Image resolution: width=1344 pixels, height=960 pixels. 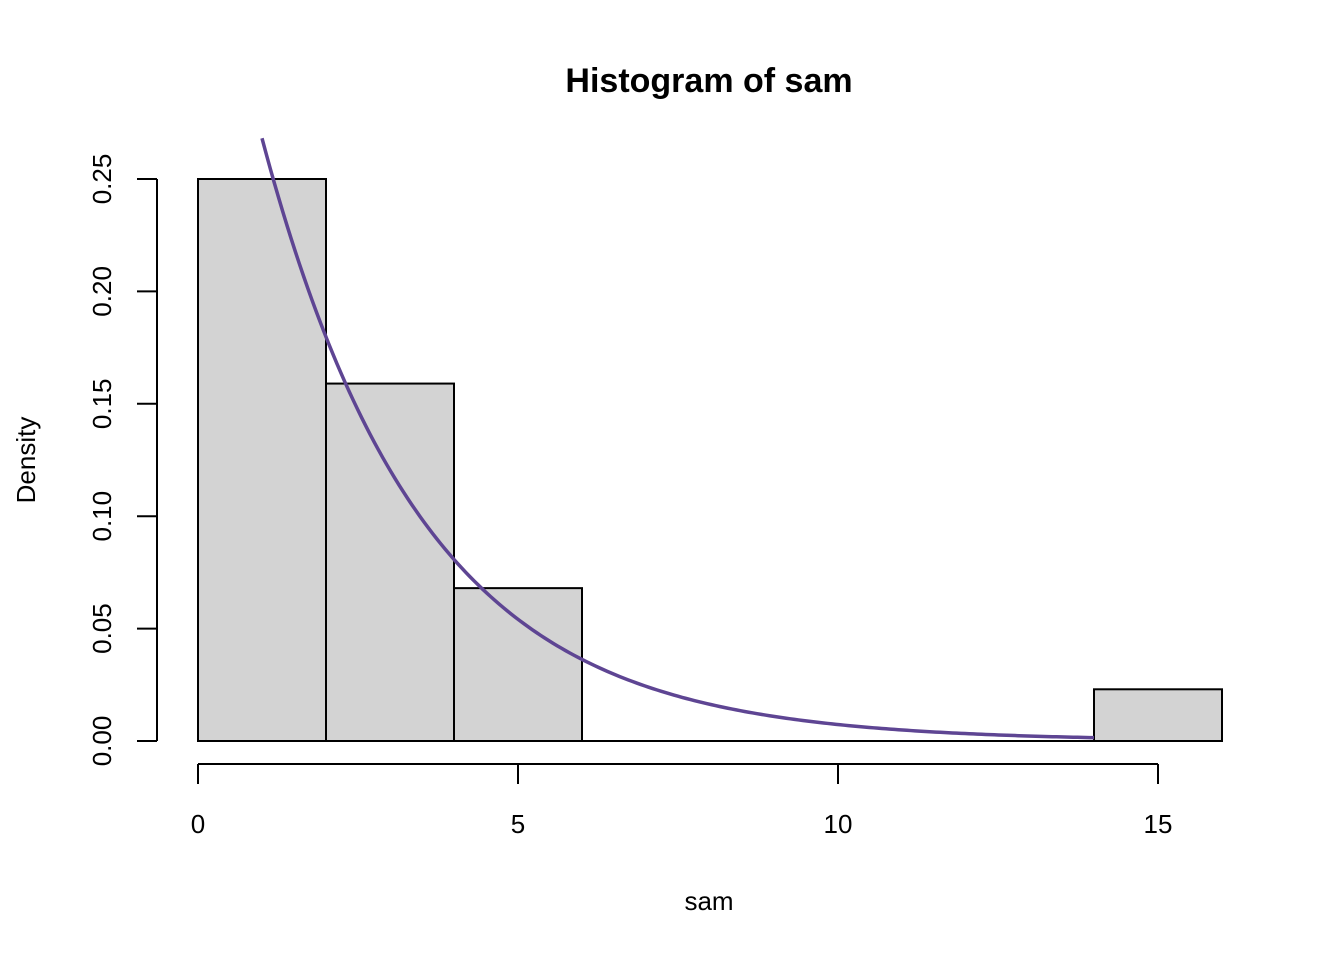 What do you see at coordinates (838, 824) in the screenshot?
I see `x-tick-label: 10` at bounding box center [838, 824].